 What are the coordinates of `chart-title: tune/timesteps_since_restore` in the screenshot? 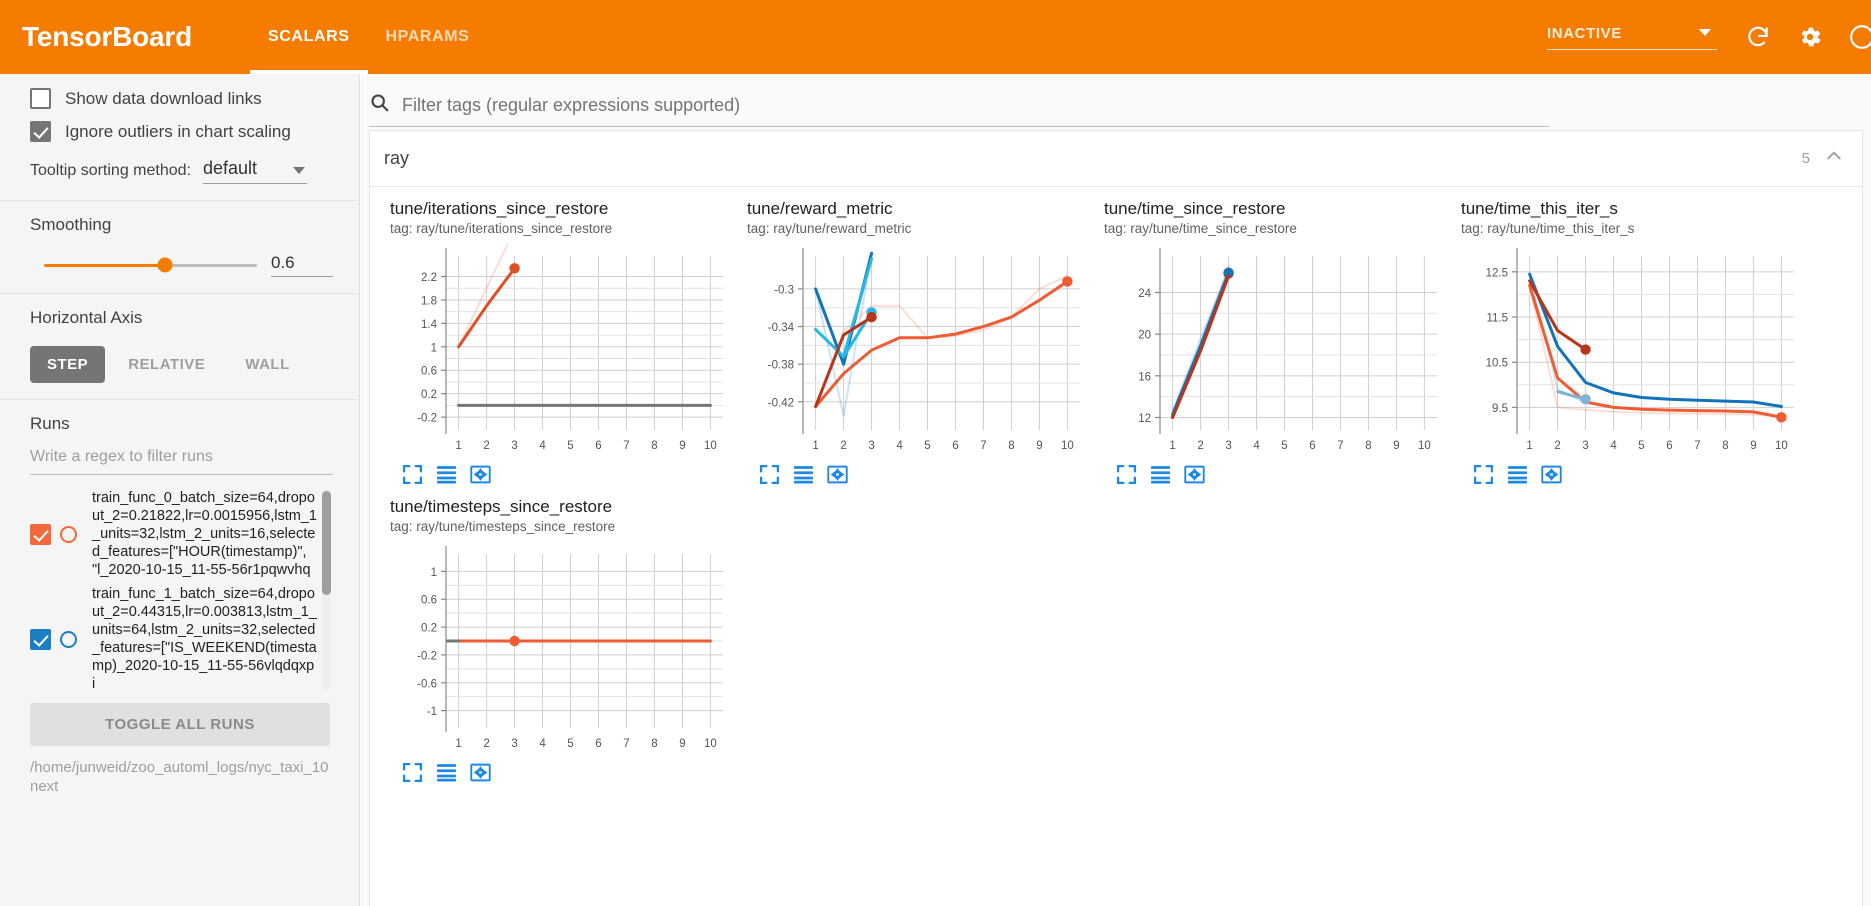 It's located at (501, 506).